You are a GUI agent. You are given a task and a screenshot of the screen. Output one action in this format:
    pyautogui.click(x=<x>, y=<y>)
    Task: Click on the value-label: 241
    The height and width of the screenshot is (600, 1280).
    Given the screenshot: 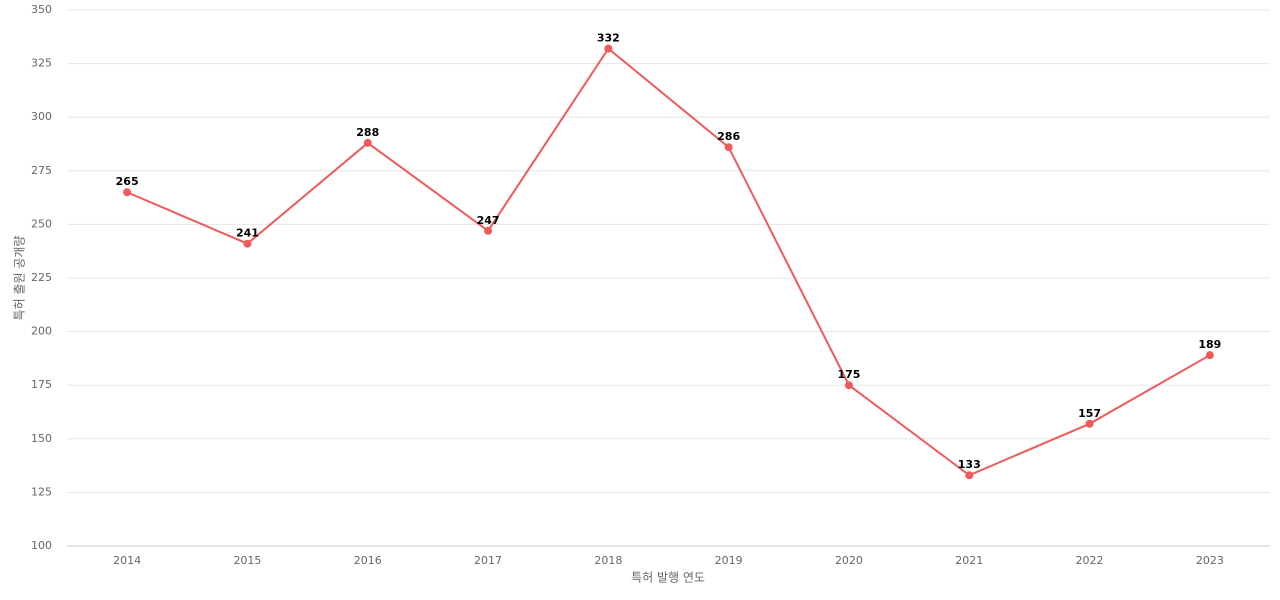 What is the action you would take?
    pyautogui.click(x=247, y=233)
    